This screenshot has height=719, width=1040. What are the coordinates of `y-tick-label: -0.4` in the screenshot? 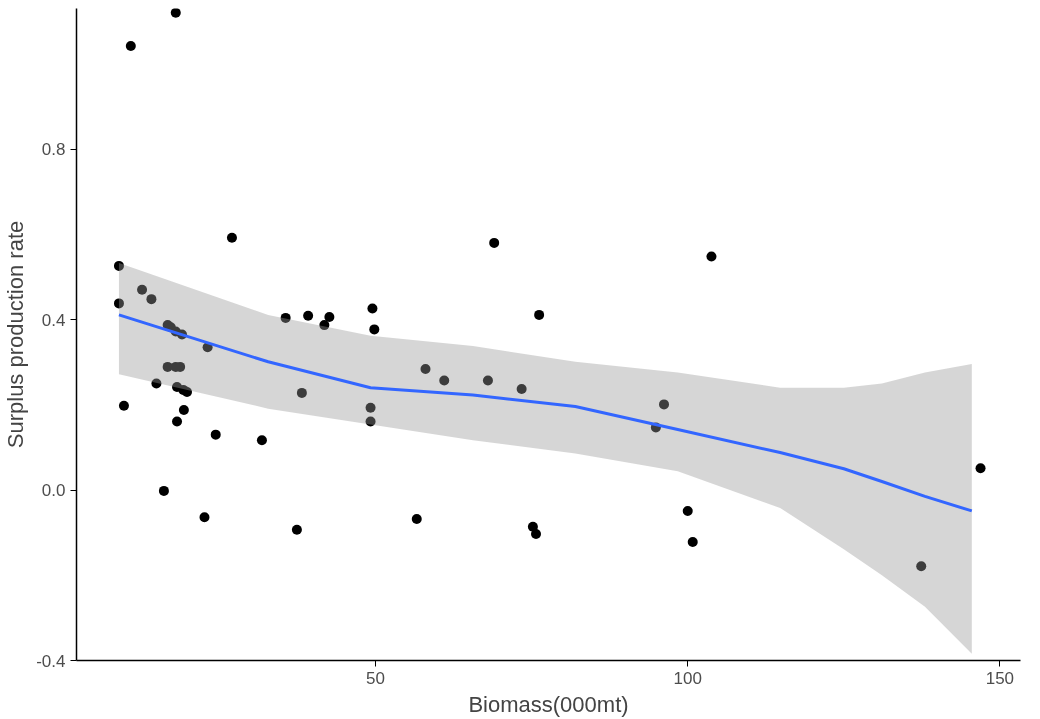 It's located at (51, 661).